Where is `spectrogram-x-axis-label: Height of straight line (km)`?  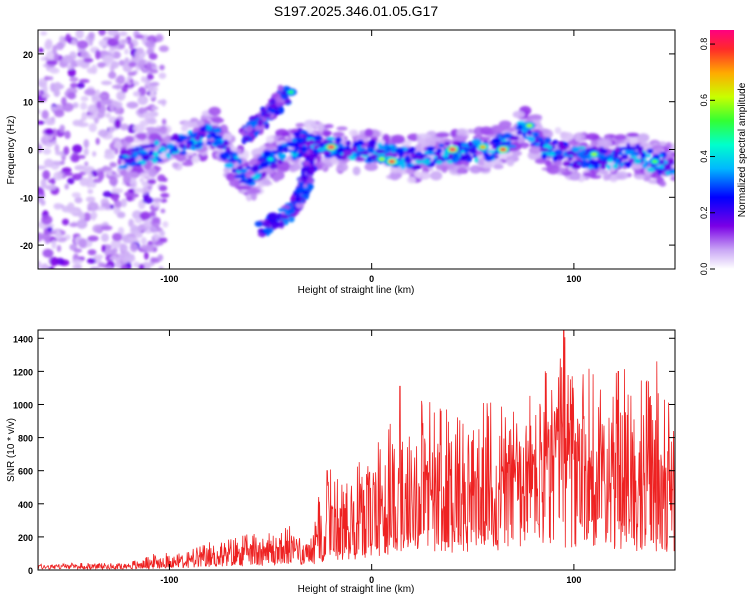 spectrogram-x-axis-label: Height of straight line (km) is located at coordinates (356, 290).